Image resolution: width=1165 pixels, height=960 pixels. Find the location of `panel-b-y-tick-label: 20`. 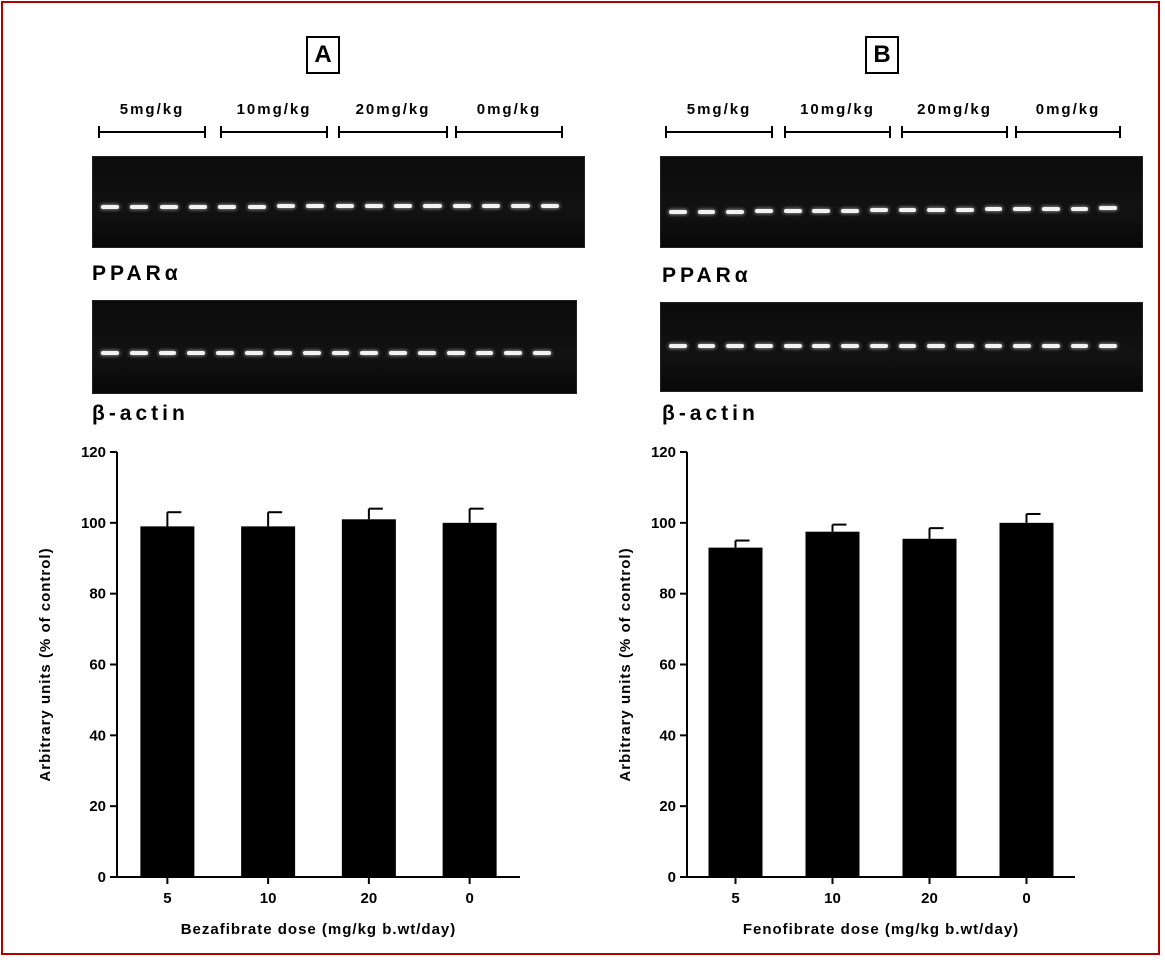

panel-b-y-tick-label: 20 is located at coordinates (667, 806).